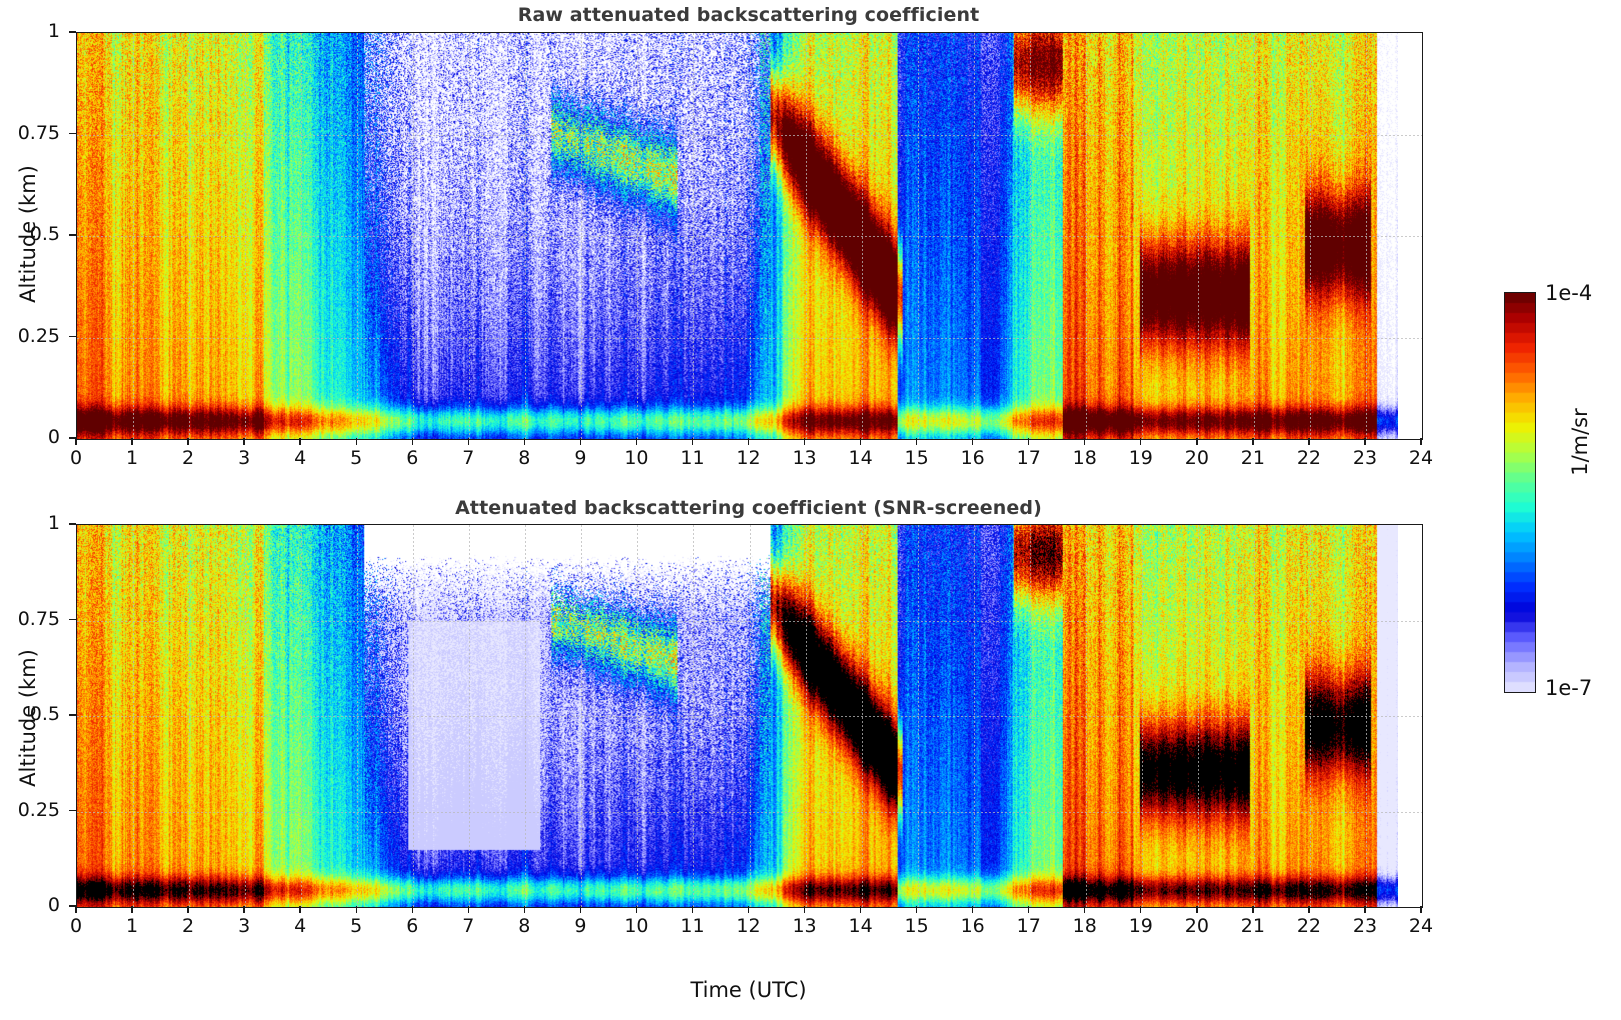 The height and width of the screenshot is (1020, 1621). Describe the element at coordinates (1569, 688) in the screenshot. I see `colorbar-min-label: 1e-7` at that location.